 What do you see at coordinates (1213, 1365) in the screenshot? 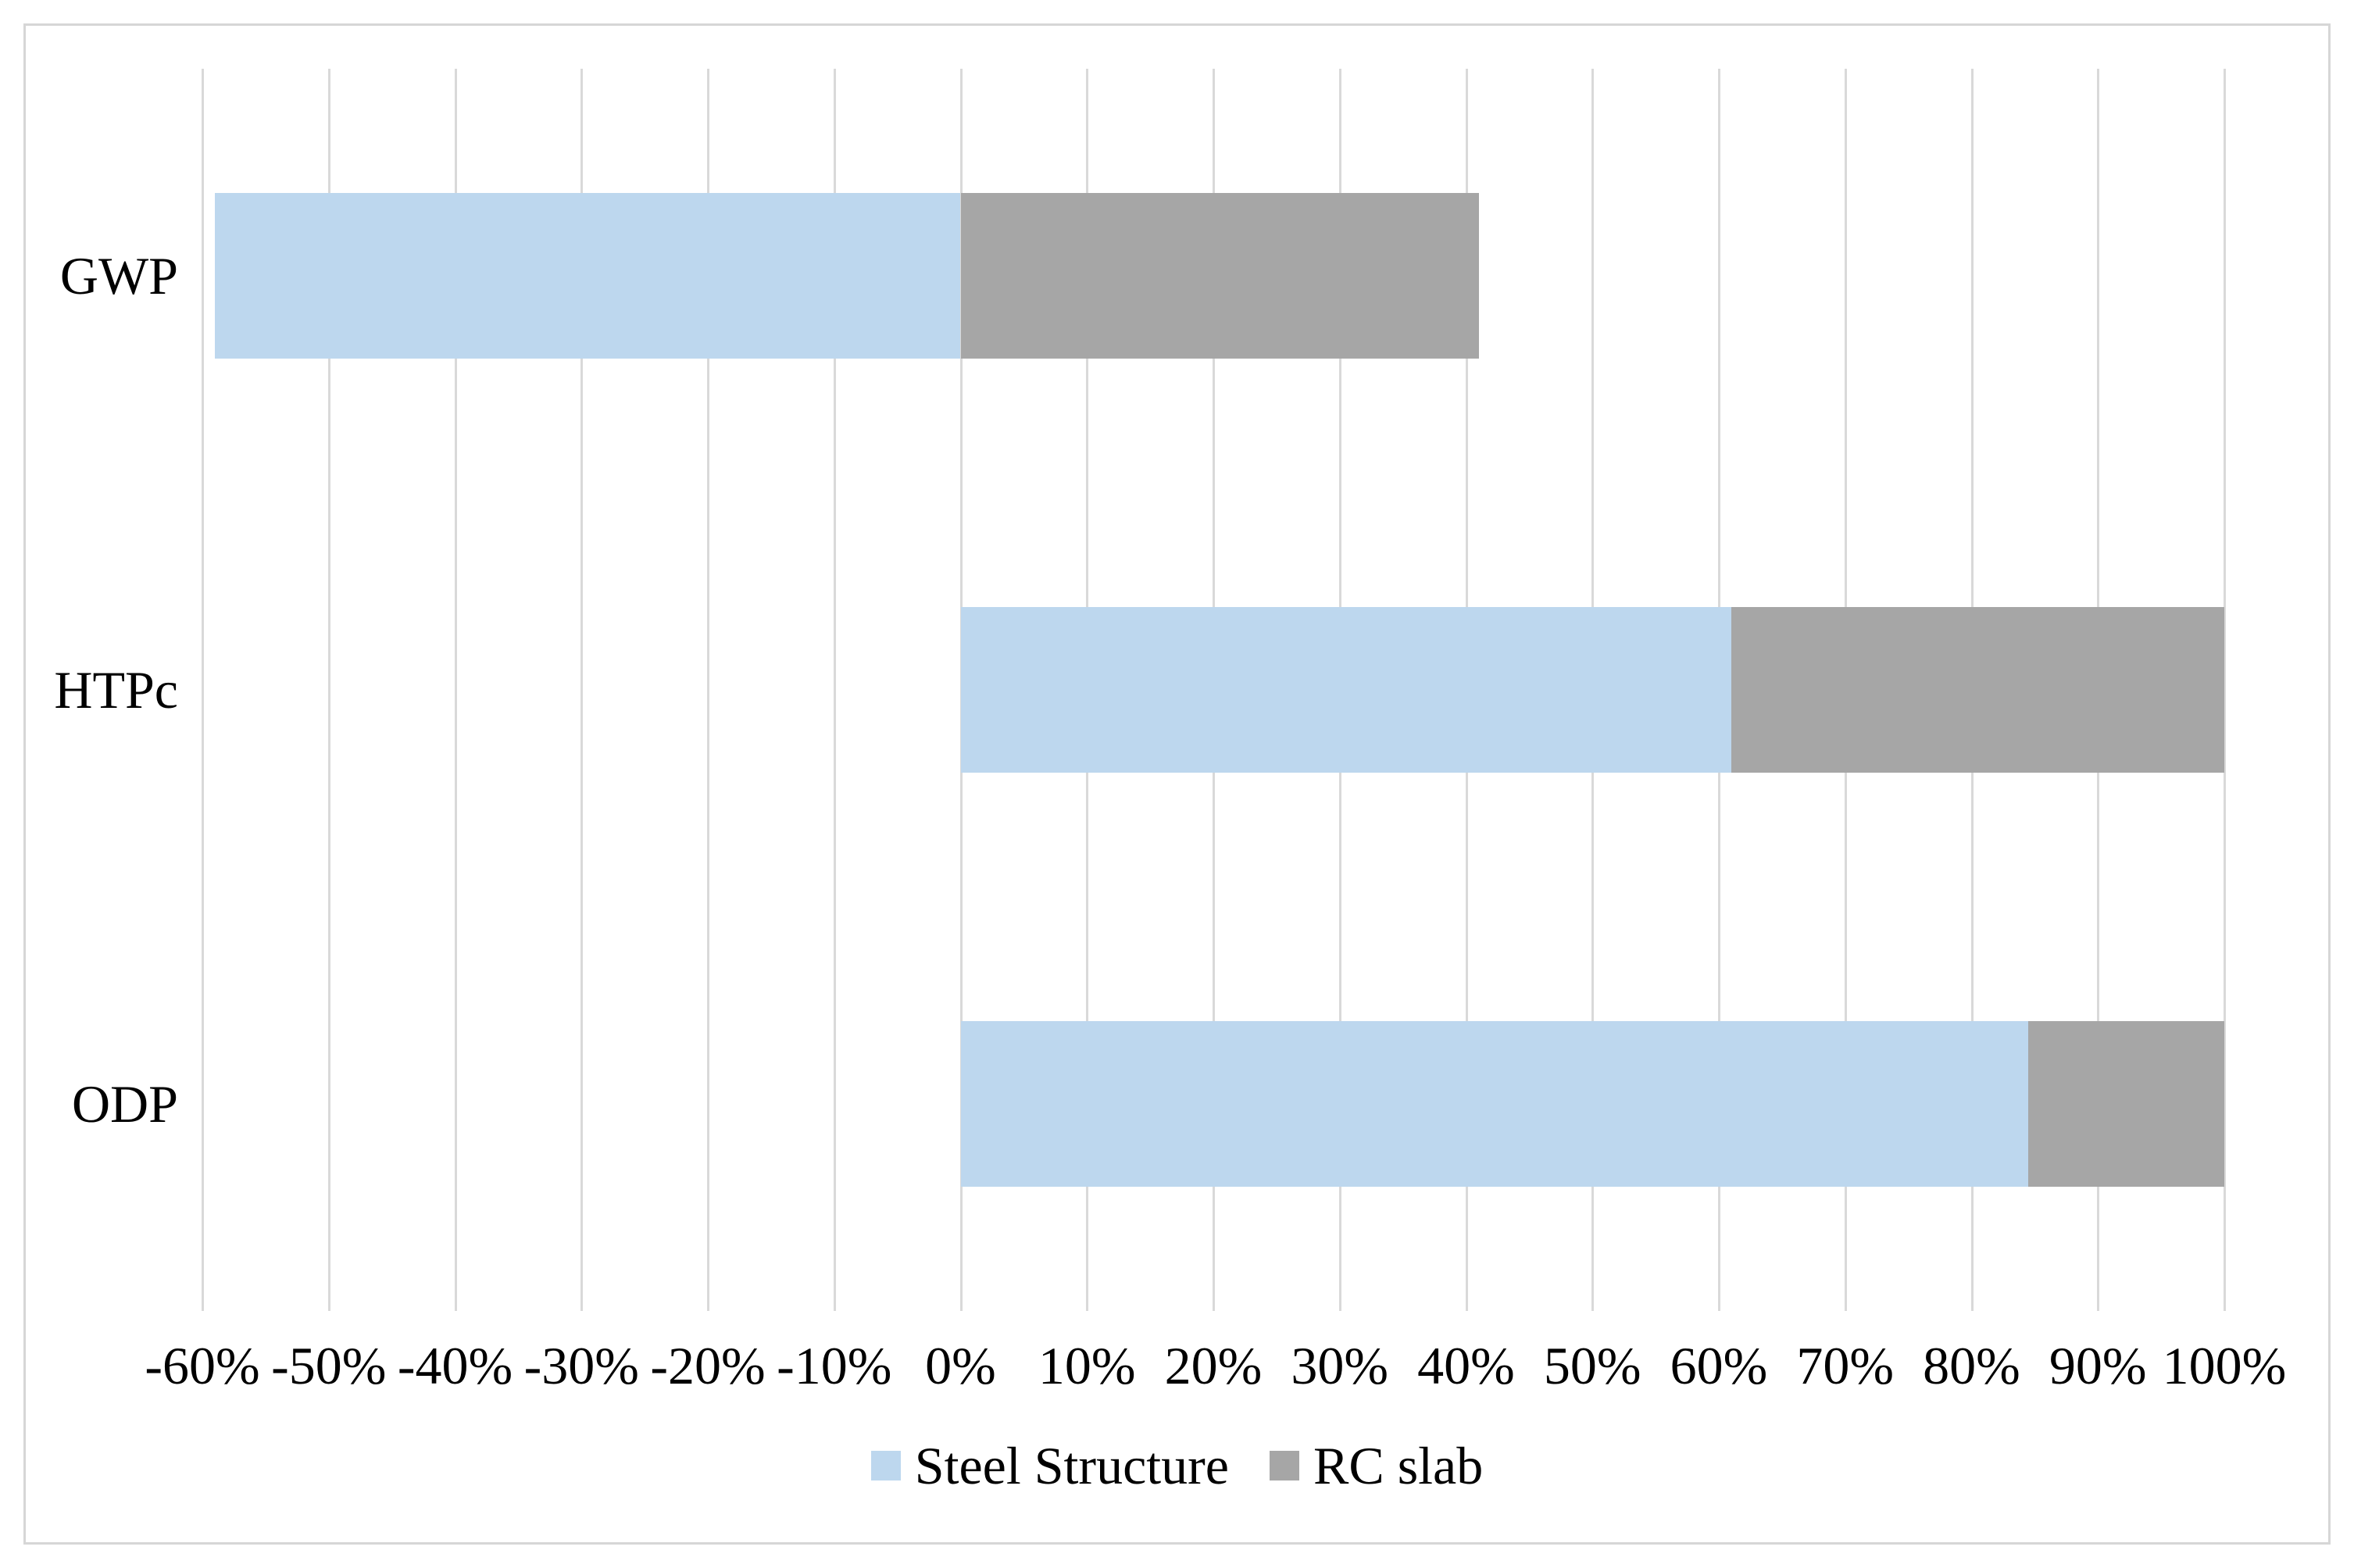
I see `x-tick-label: 20%` at bounding box center [1213, 1365].